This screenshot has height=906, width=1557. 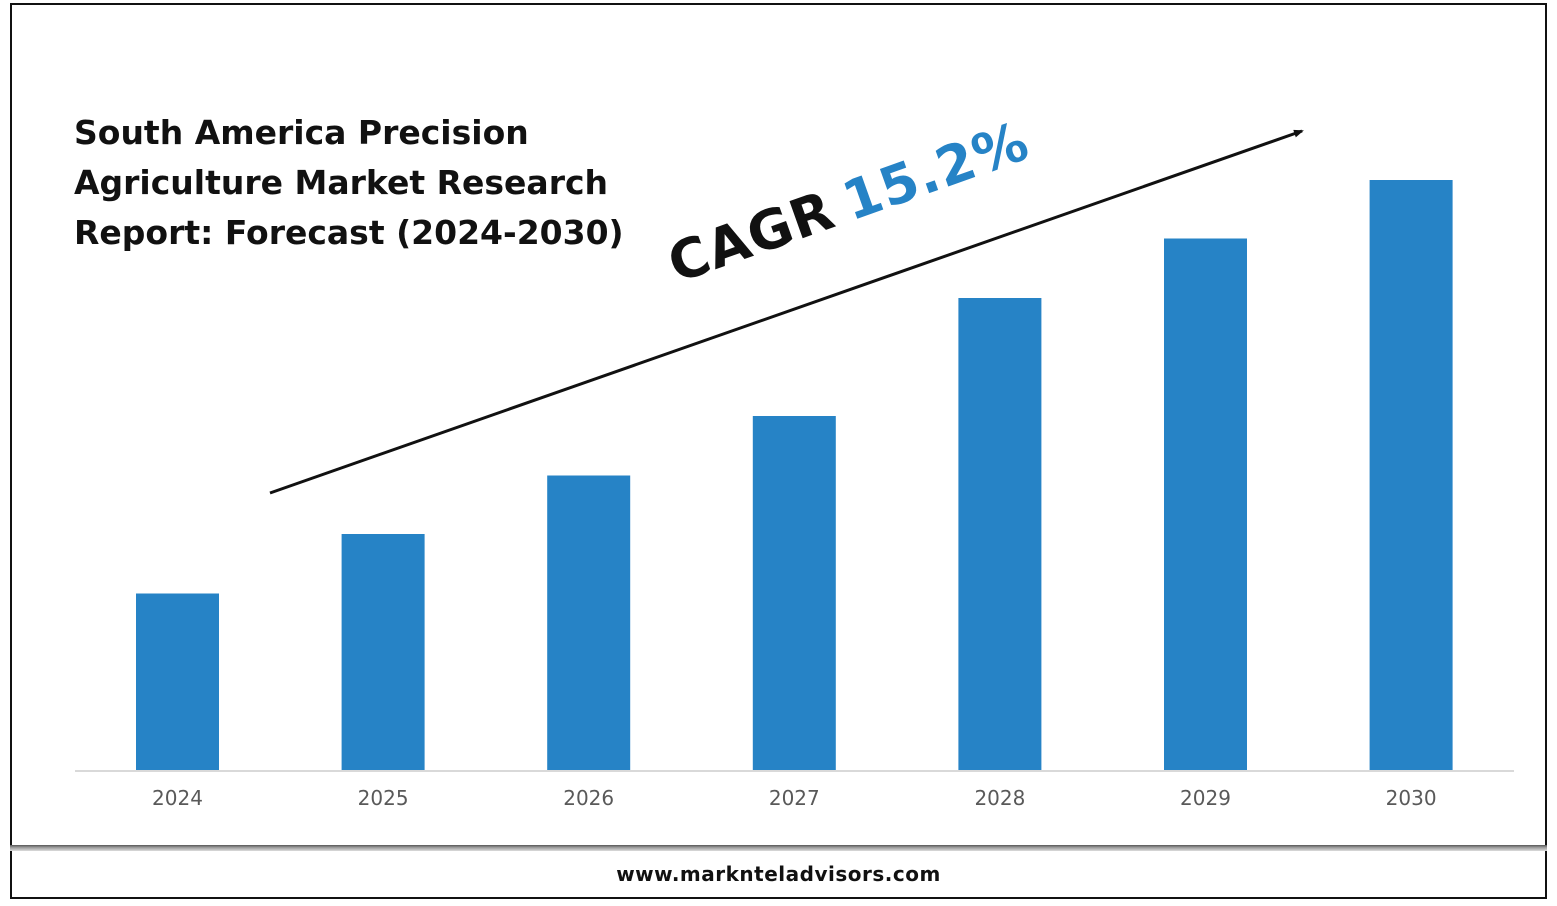 I want to click on bar-2027, so click(x=794, y=593).